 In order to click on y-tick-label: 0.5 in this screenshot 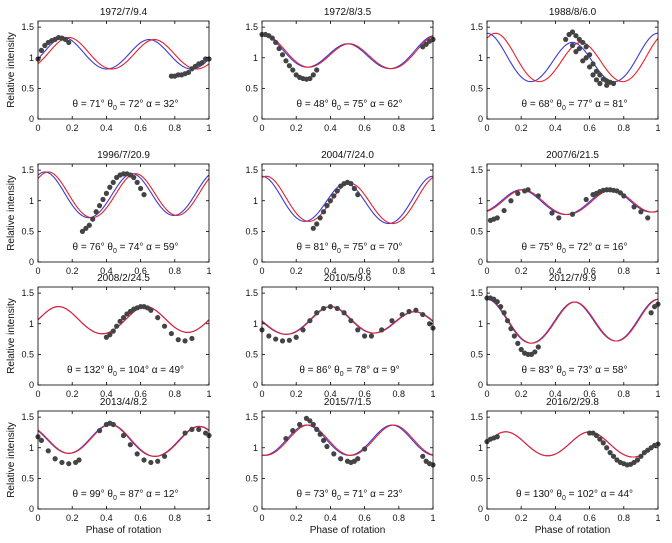, I will do `click(27, 478)`.